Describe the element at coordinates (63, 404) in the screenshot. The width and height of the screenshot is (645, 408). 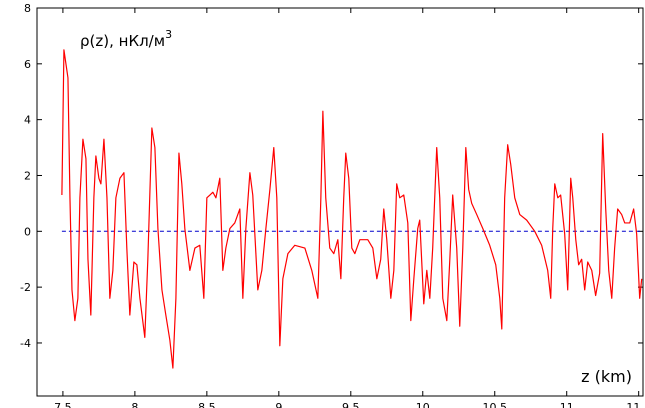
I see `x-tick-label: 7.5` at that location.